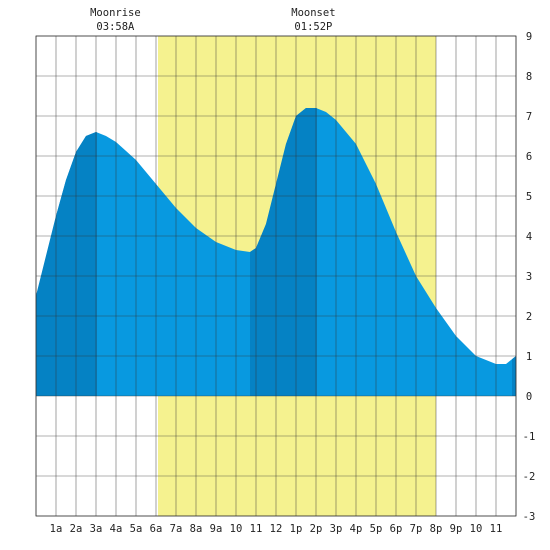 This screenshot has height=550, width=550. I want to click on y-tick-label: 8, so click(529, 77).